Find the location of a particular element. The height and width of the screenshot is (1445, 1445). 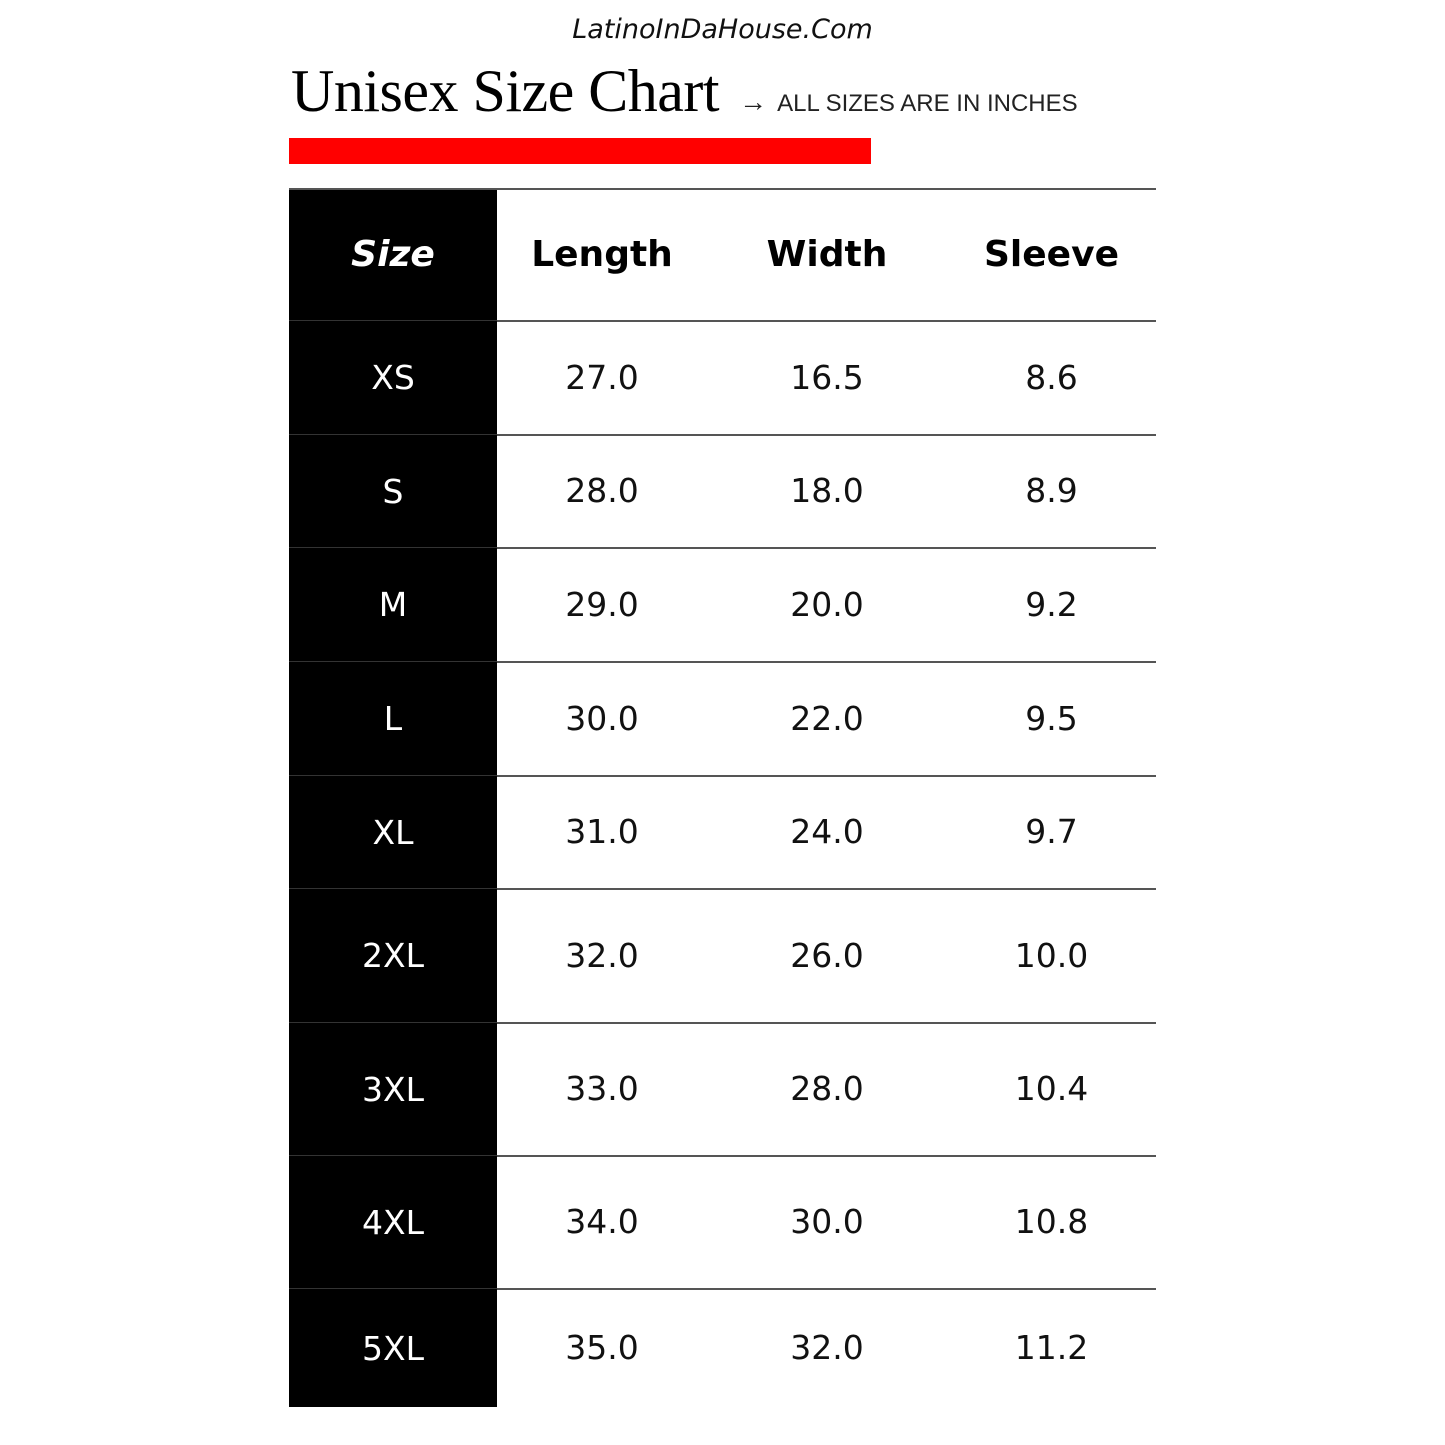

cell-width: 22.0 is located at coordinates (827, 718).